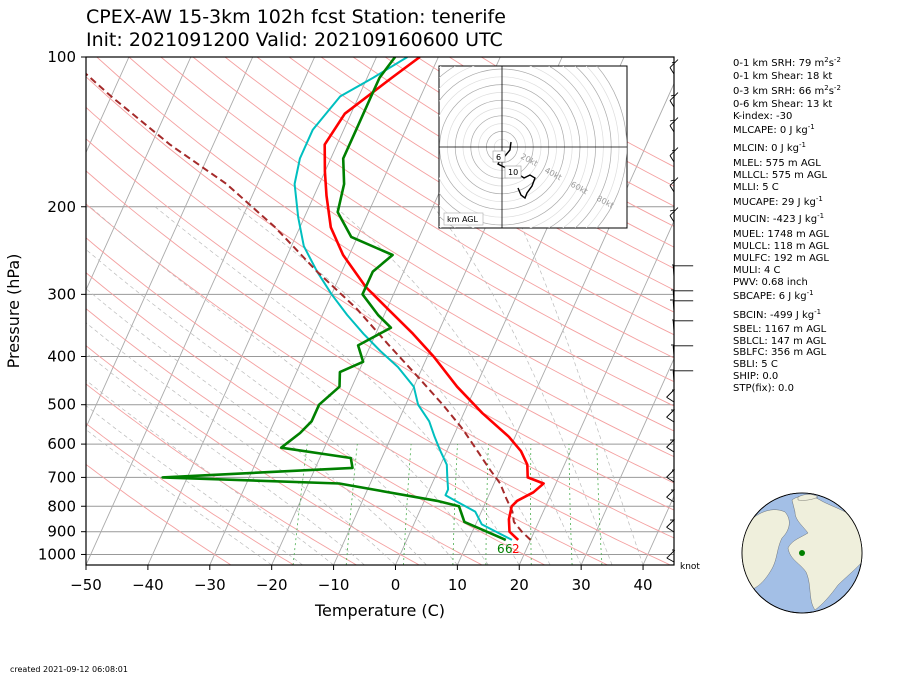 The image size is (906, 675). Describe the element at coordinates (780, 329) in the screenshot. I see `index-19: SBEL: 1167 m AGL` at that location.